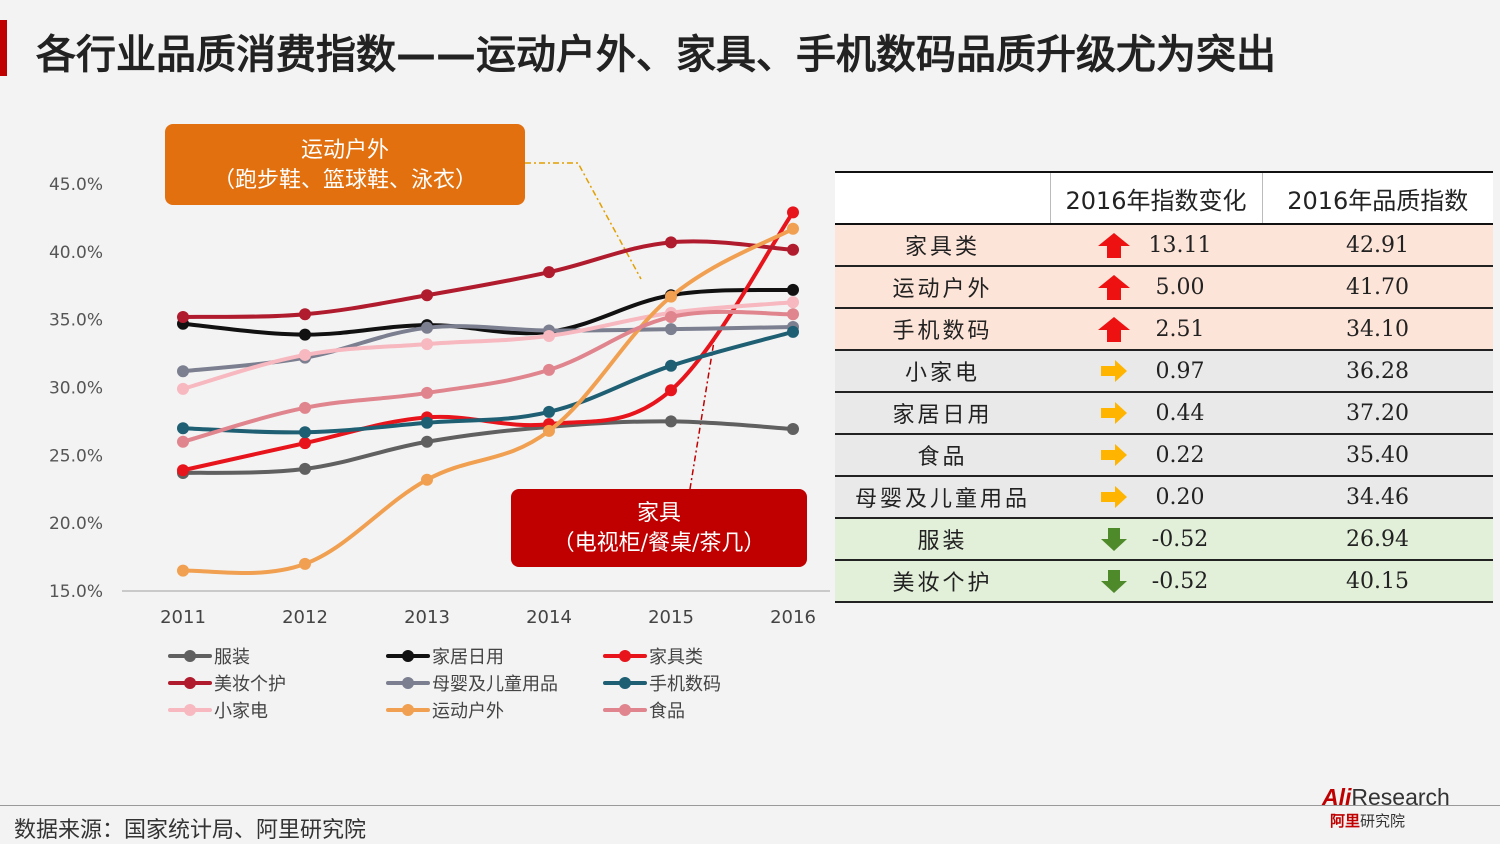 This screenshot has width=1500, height=844. What do you see at coordinates (1164, 581) in the screenshot?
I see `table-row: 美妆个护 -0.52 40.15` at bounding box center [1164, 581].